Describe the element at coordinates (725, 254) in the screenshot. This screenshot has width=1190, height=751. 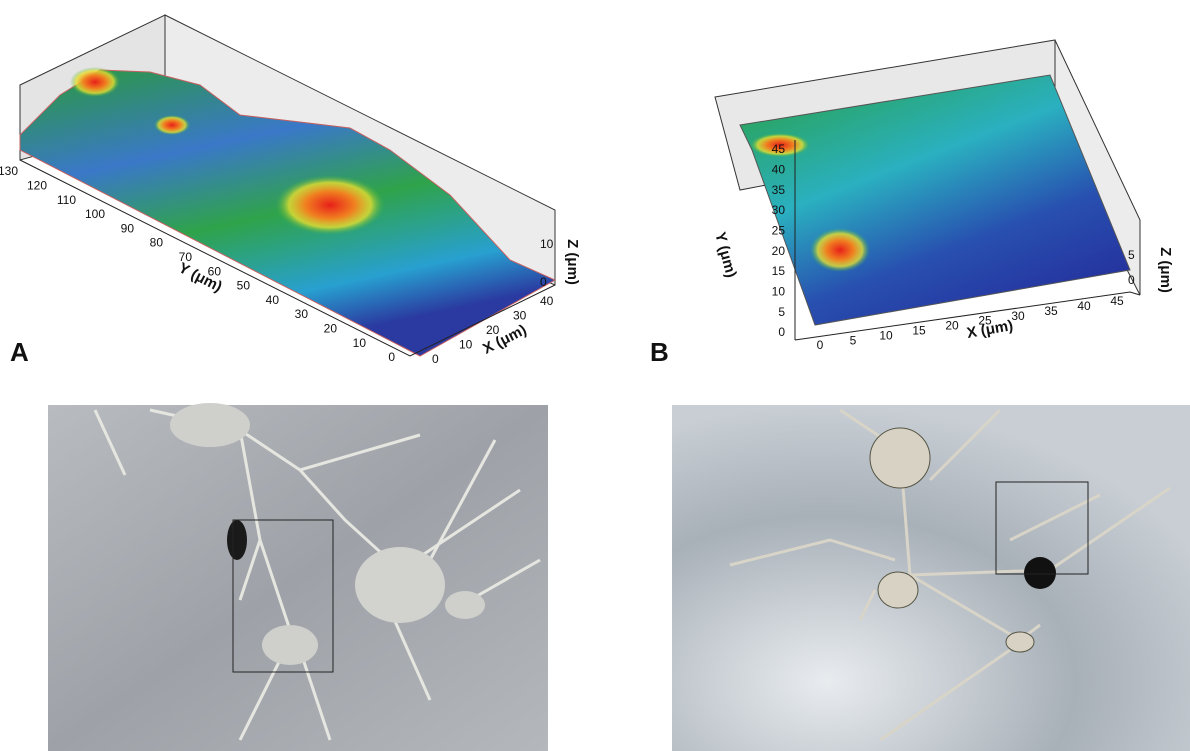
I see `axis-title: Y (μm)` at that location.